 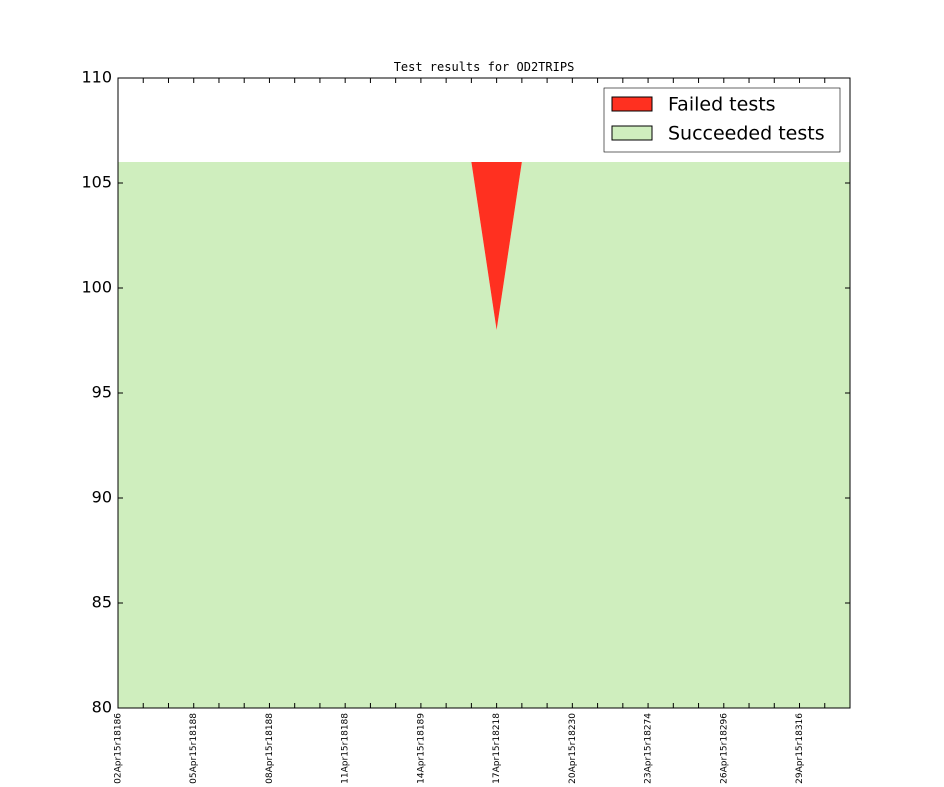 What do you see at coordinates (484, 67) in the screenshot?
I see `chart-title: Test results for OD2TRIPS` at bounding box center [484, 67].